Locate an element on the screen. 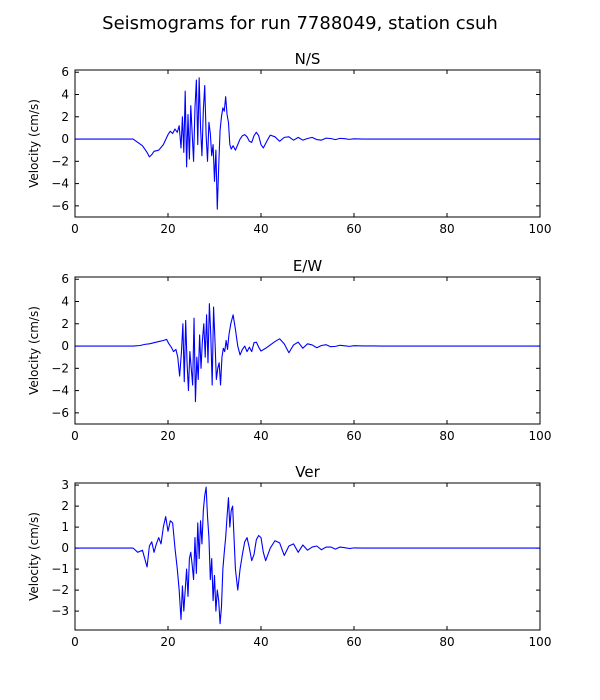 This screenshot has height=700, width=600. panel-title-ew: E/W is located at coordinates (308, 266).